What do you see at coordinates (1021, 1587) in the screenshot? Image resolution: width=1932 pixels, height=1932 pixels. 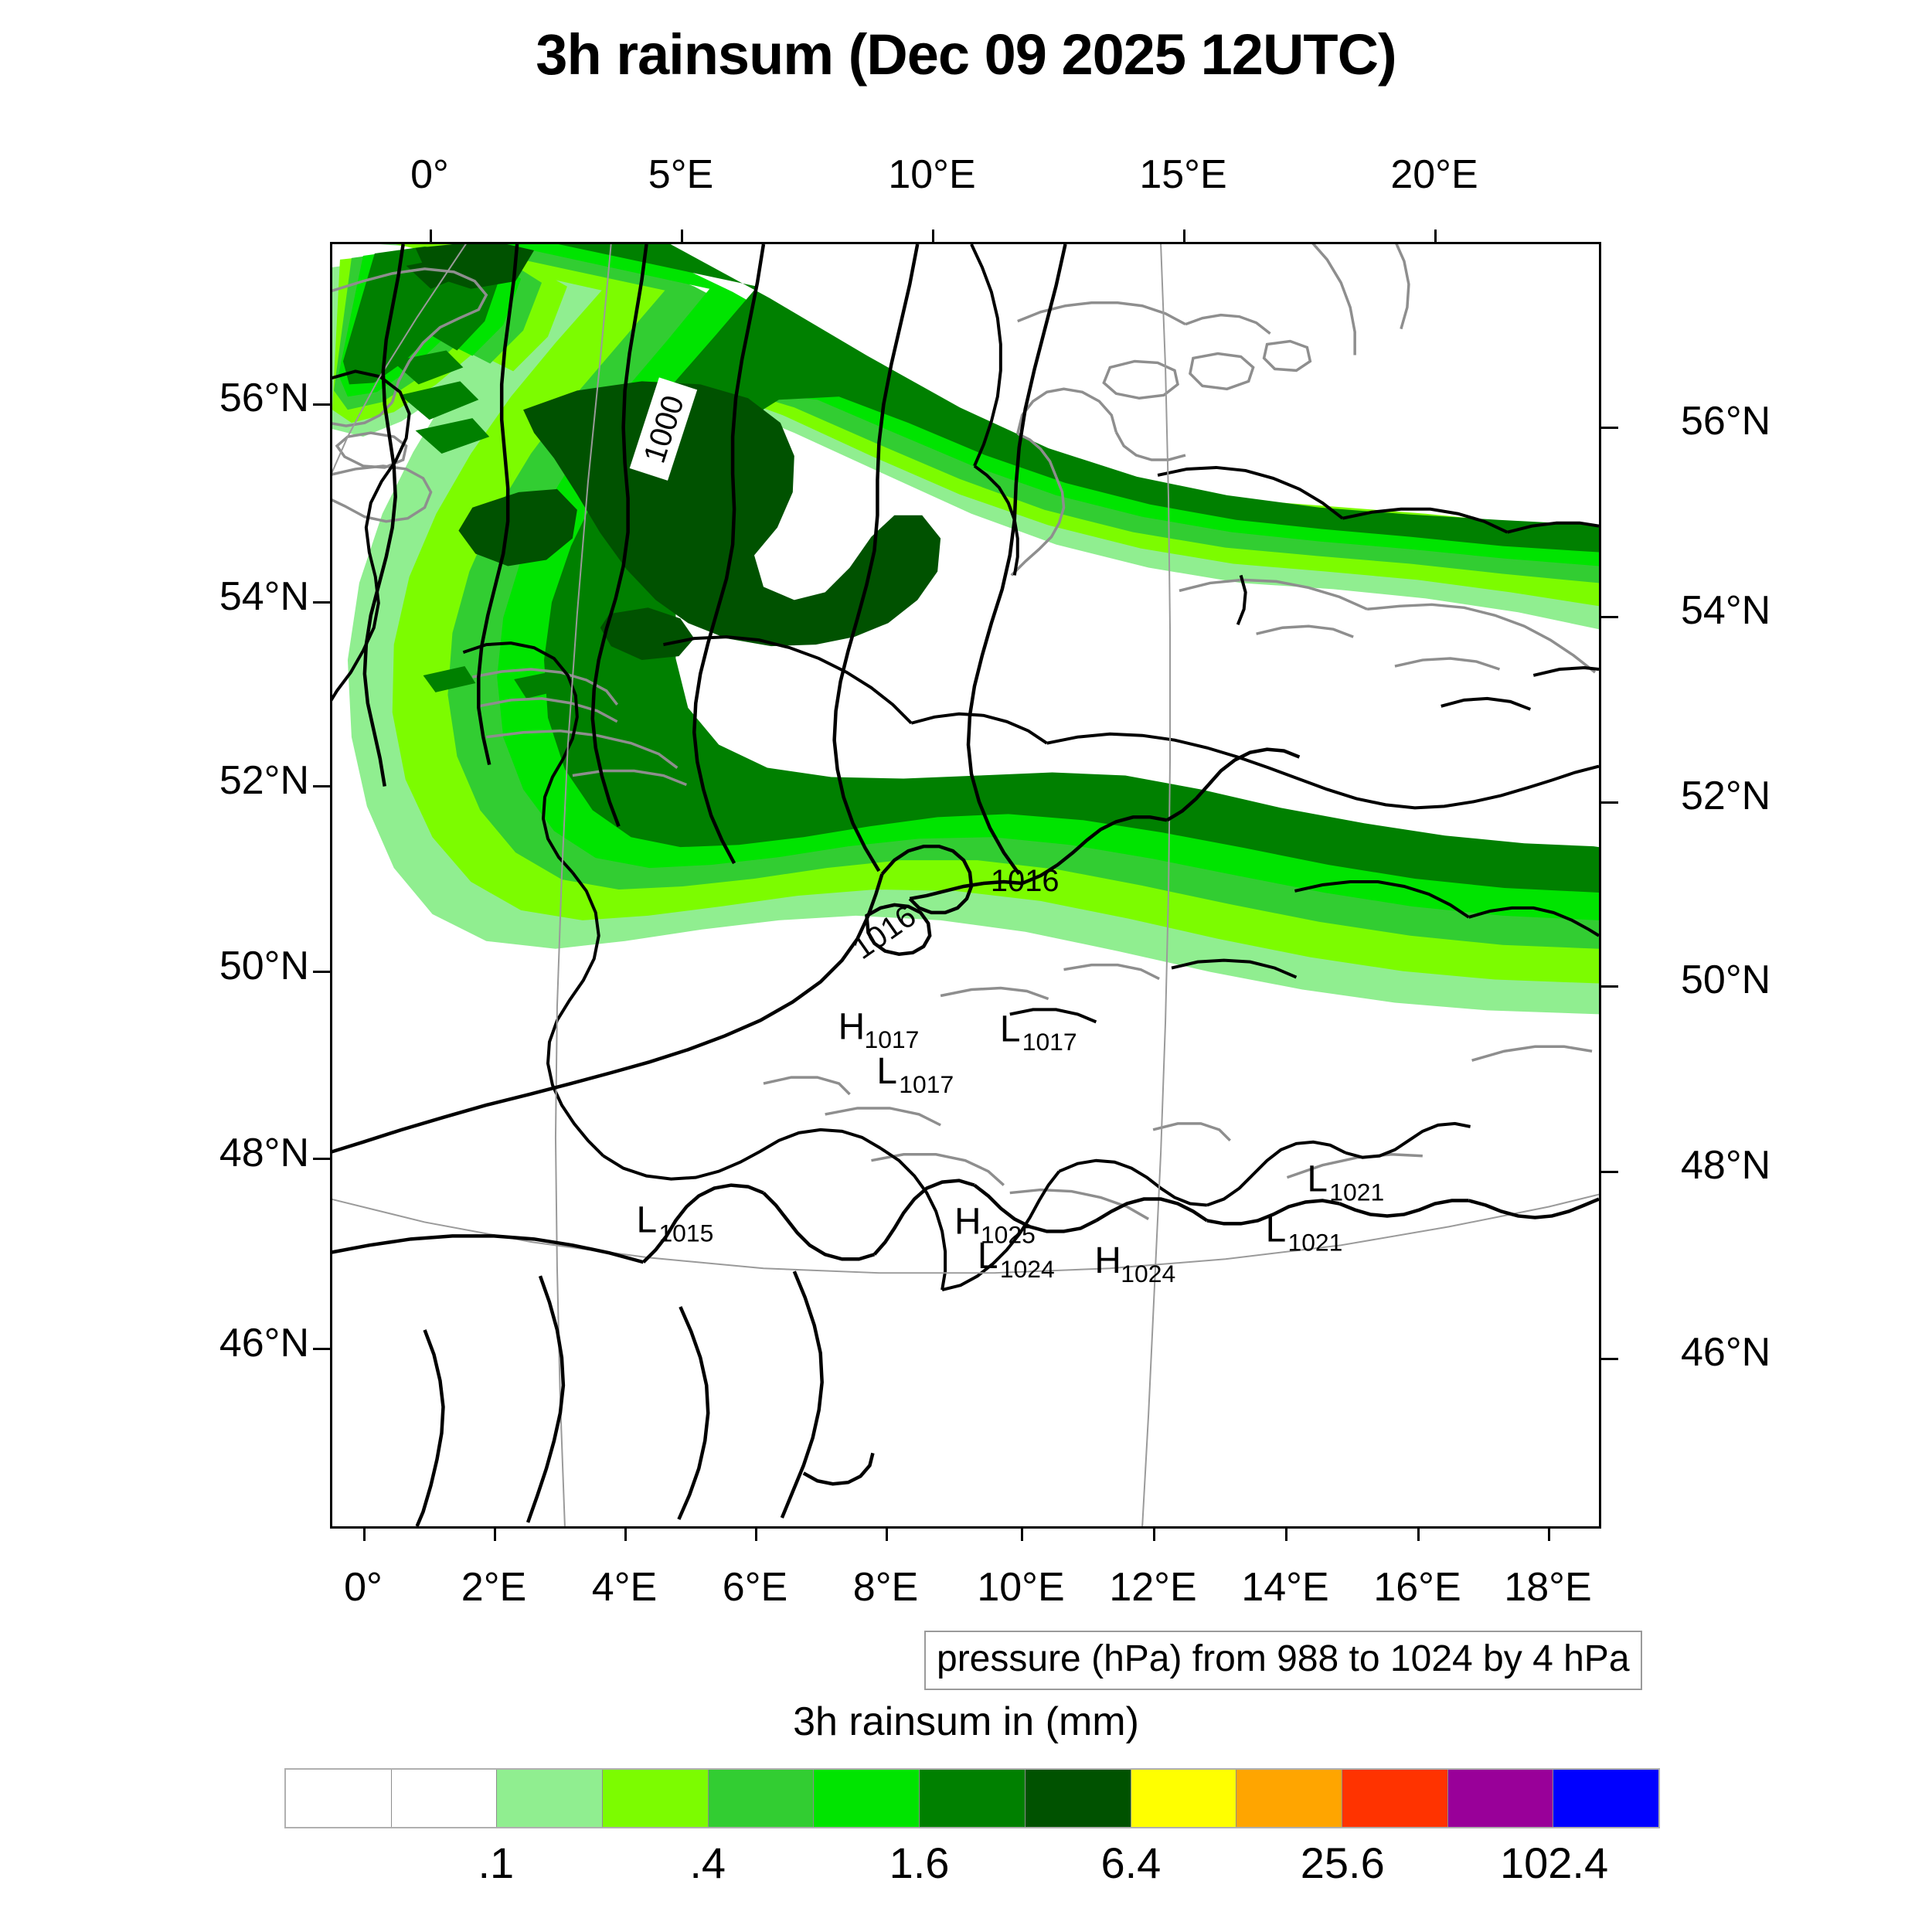 I see `tick-bottom-5: 10°E` at bounding box center [1021, 1587].